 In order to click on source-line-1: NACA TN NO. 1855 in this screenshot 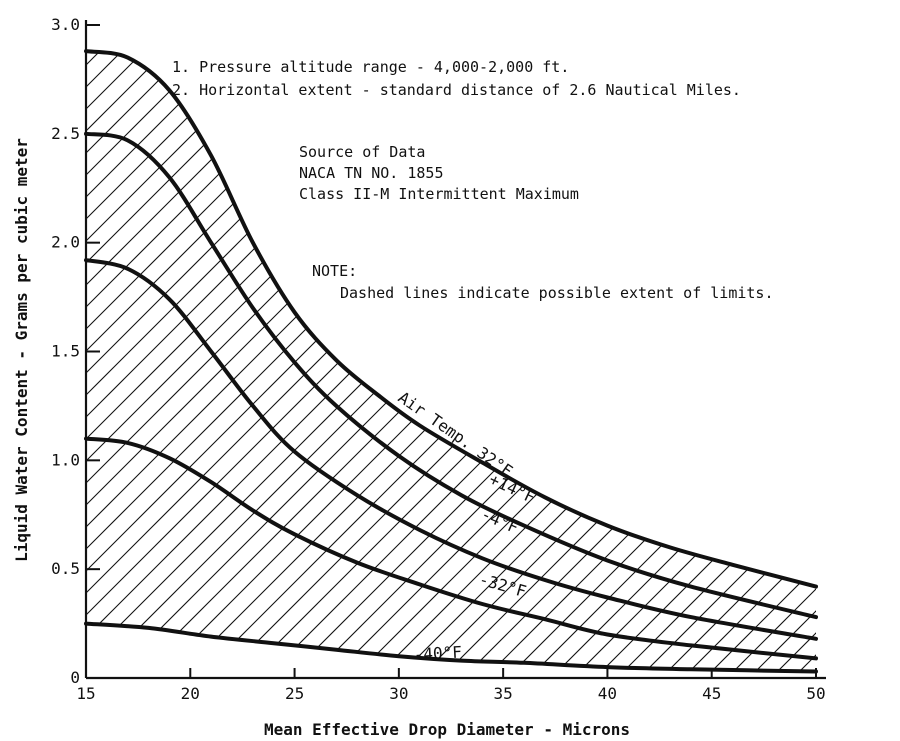, I will do `click(371, 173)`.